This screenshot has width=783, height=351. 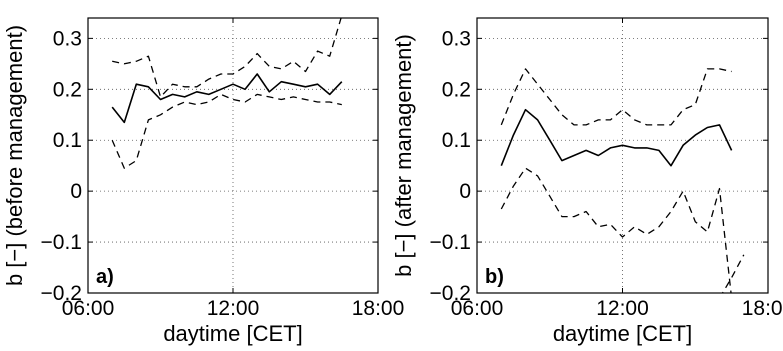 What do you see at coordinates (733, 273) in the screenshot?
I see `series-lower-tail-line` at bounding box center [733, 273].